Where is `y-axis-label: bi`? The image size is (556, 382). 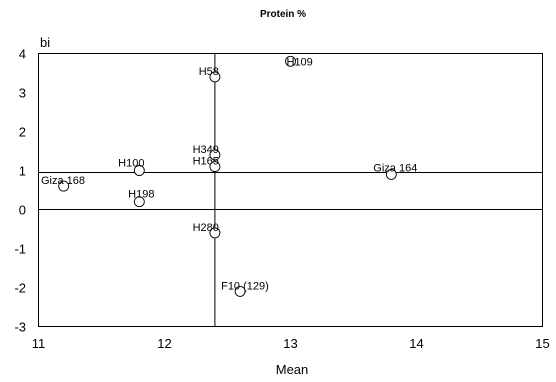 y-axis-label: bi is located at coordinates (45, 42).